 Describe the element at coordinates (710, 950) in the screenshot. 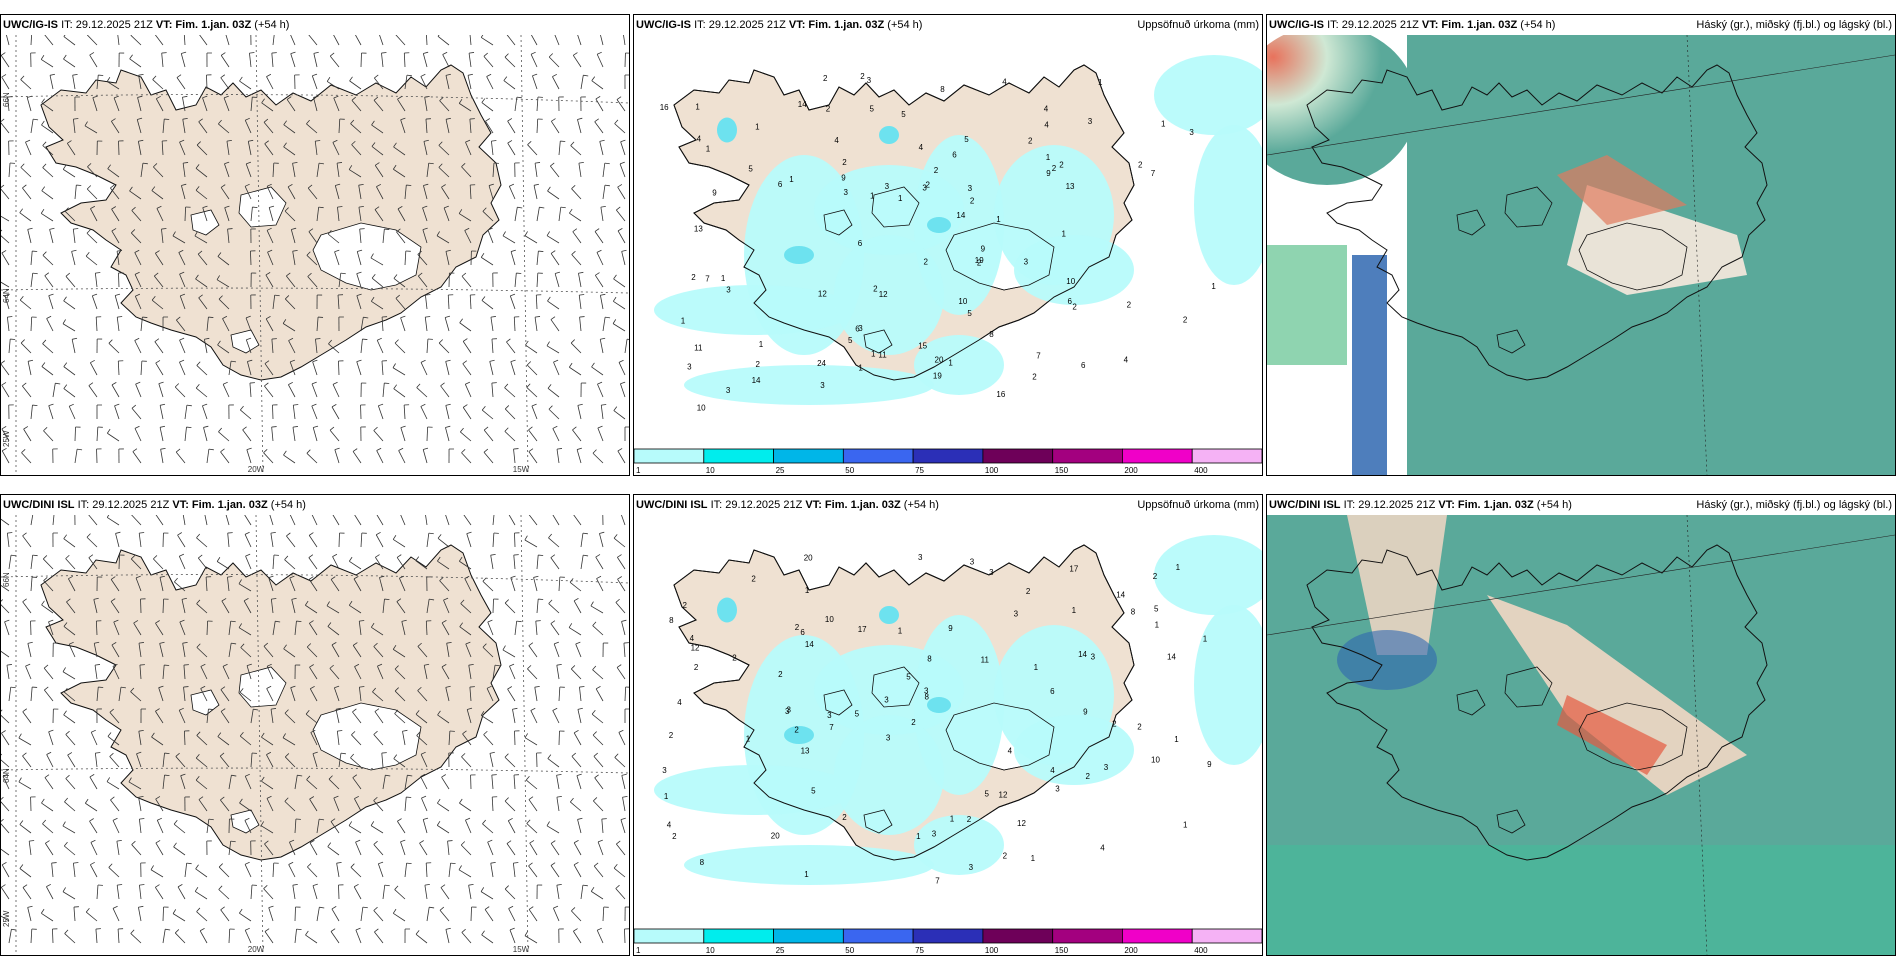

I see `colorbar-tick: 10` at that location.